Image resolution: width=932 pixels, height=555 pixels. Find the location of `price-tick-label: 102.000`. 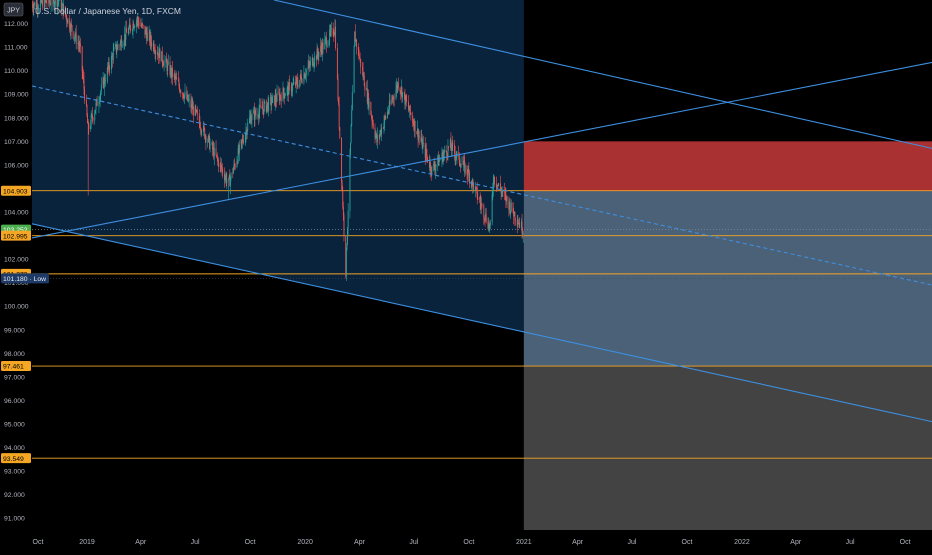

price-tick-label: 102.000 is located at coordinates (16, 260).